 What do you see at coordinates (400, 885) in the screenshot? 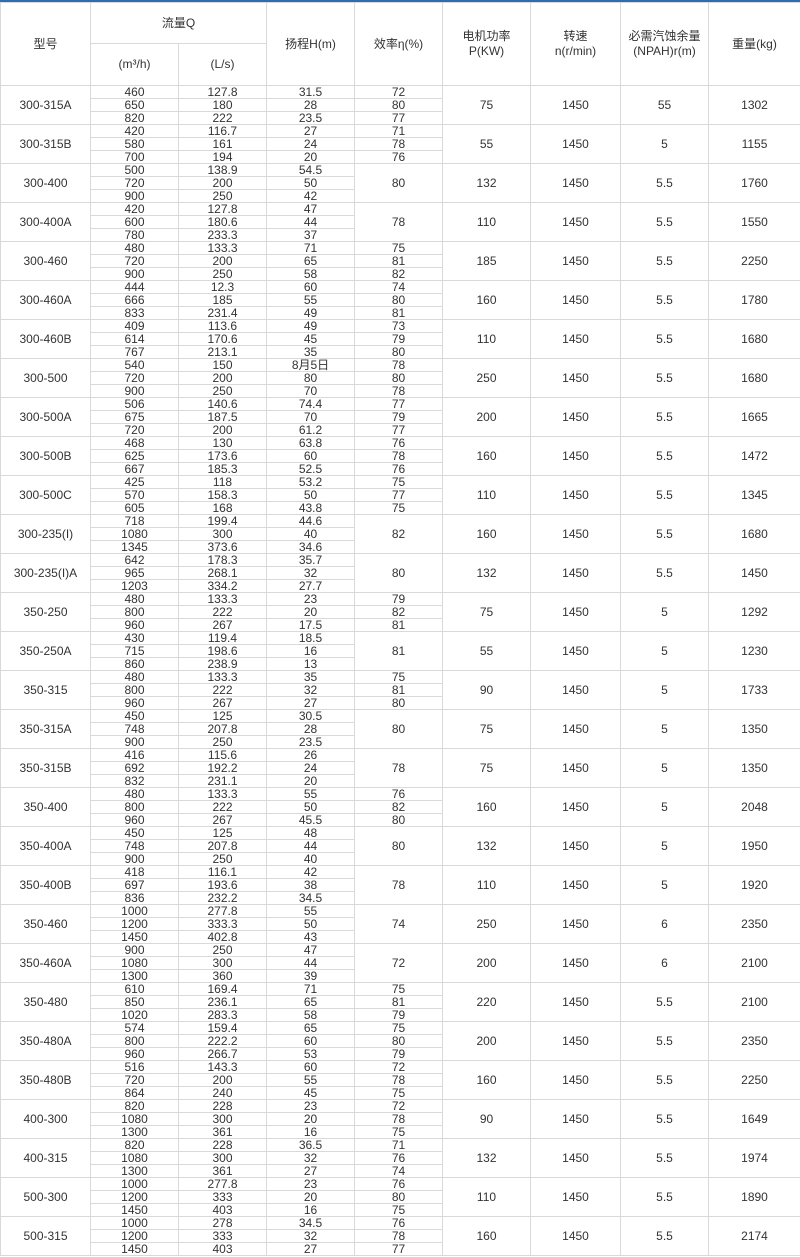
I see `table-row: 350-400B 418 116.1 42 78 110 1450 5 1920` at bounding box center [400, 885].